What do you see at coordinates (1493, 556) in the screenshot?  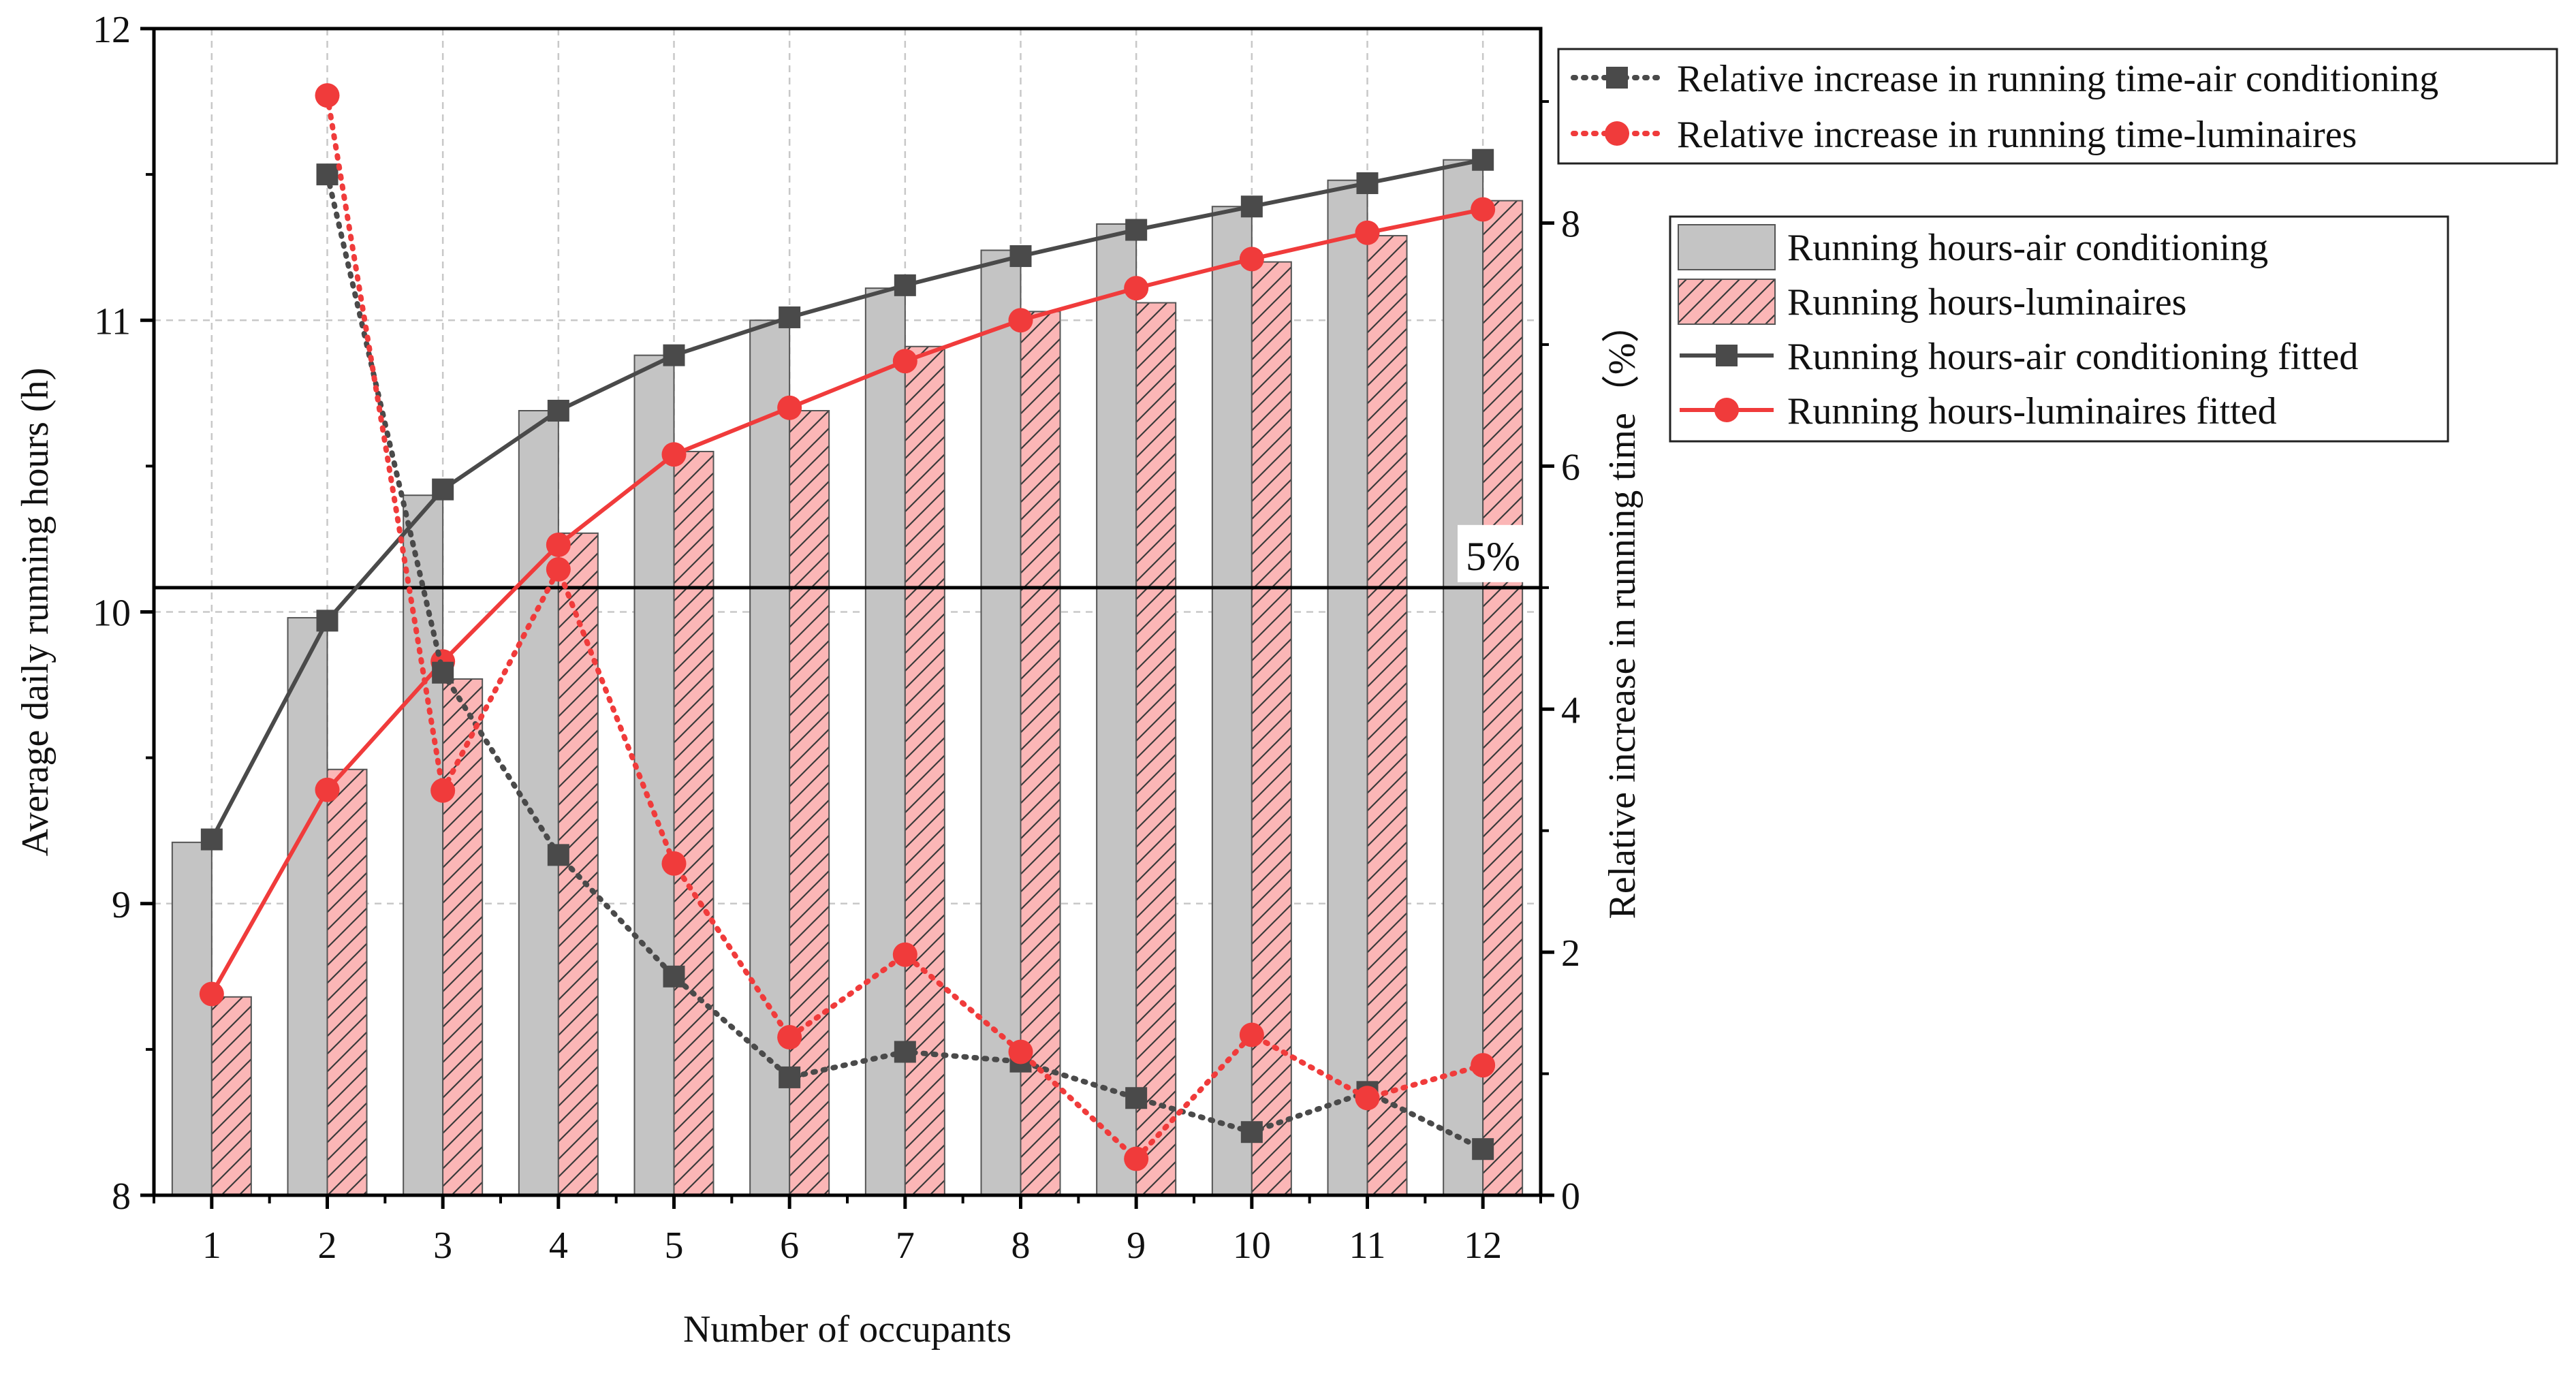 I see `threshold-label: 5%` at bounding box center [1493, 556].